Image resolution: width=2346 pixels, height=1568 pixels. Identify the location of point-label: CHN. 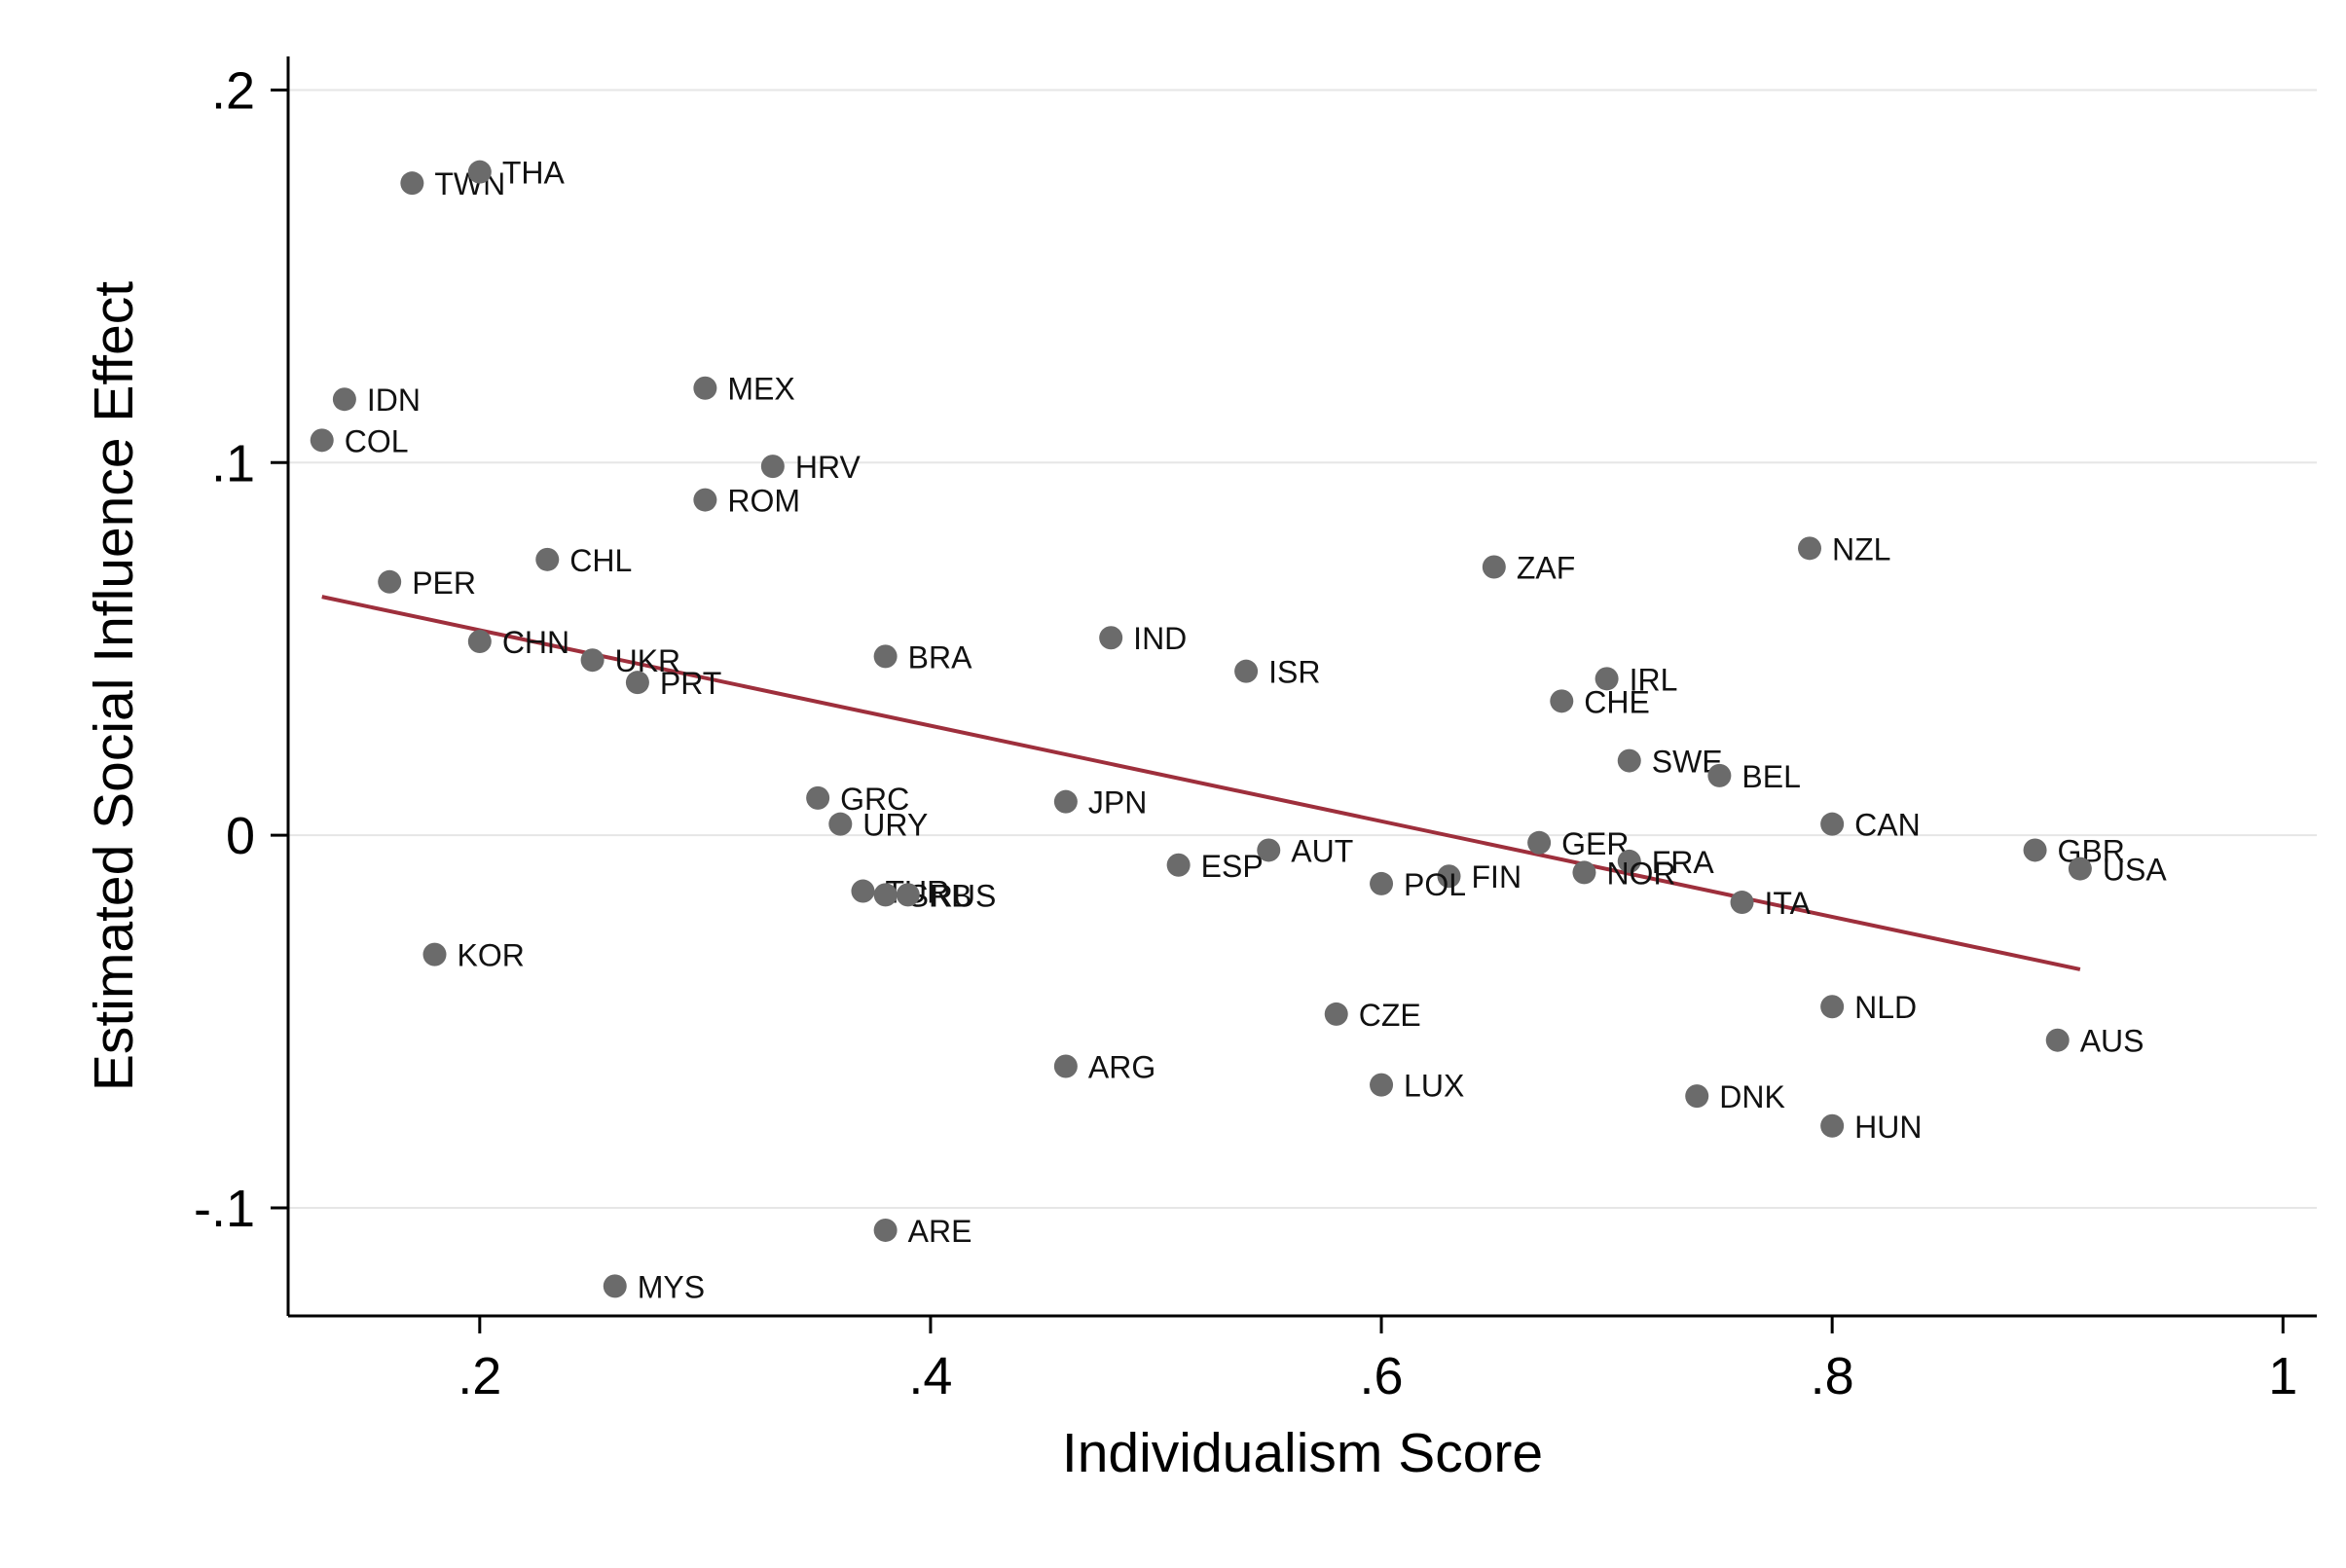
(535, 642).